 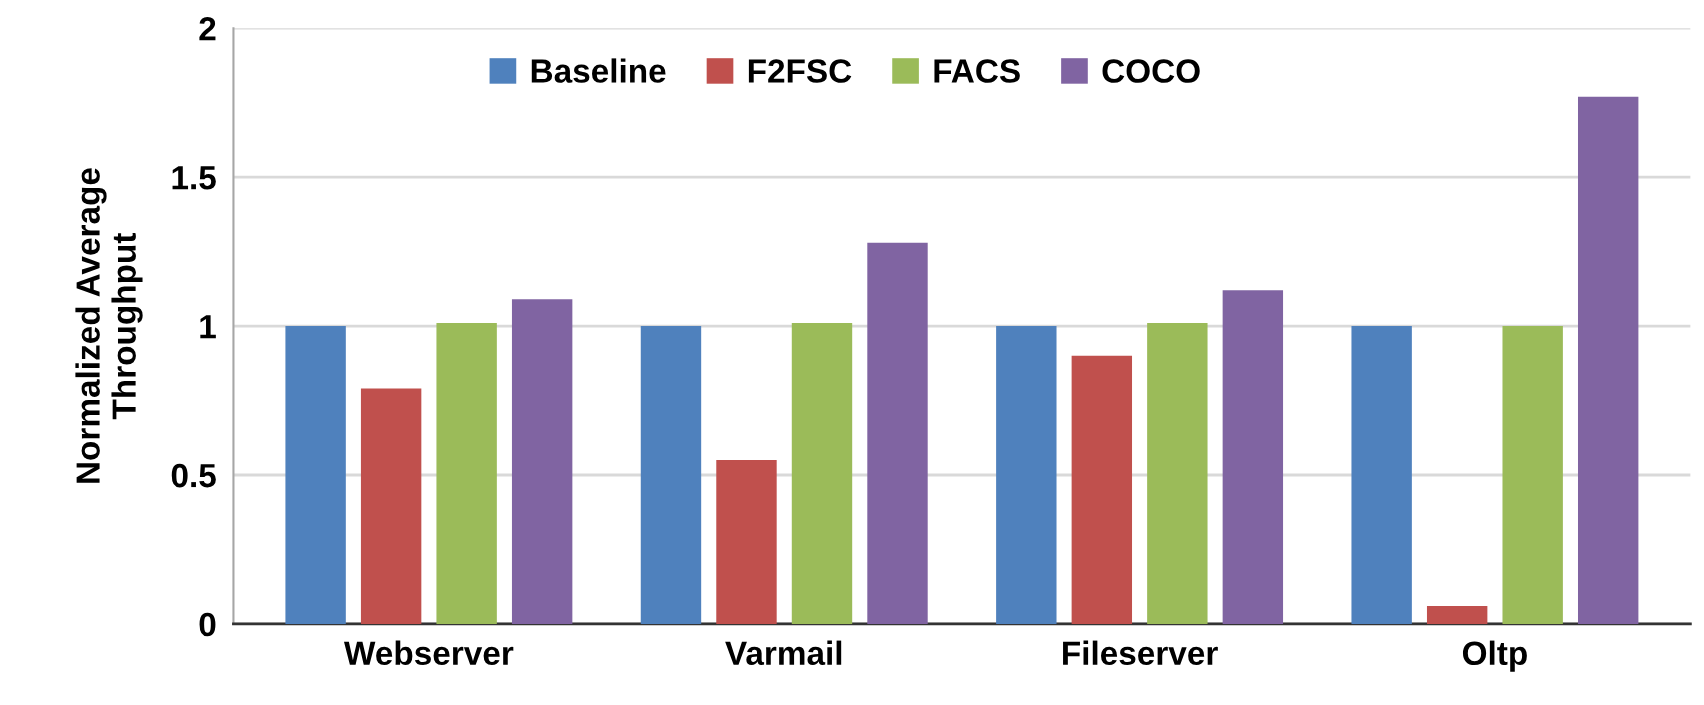 What do you see at coordinates (194, 178) in the screenshot?
I see `y-tick-label: 1.5` at bounding box center [194, 178].